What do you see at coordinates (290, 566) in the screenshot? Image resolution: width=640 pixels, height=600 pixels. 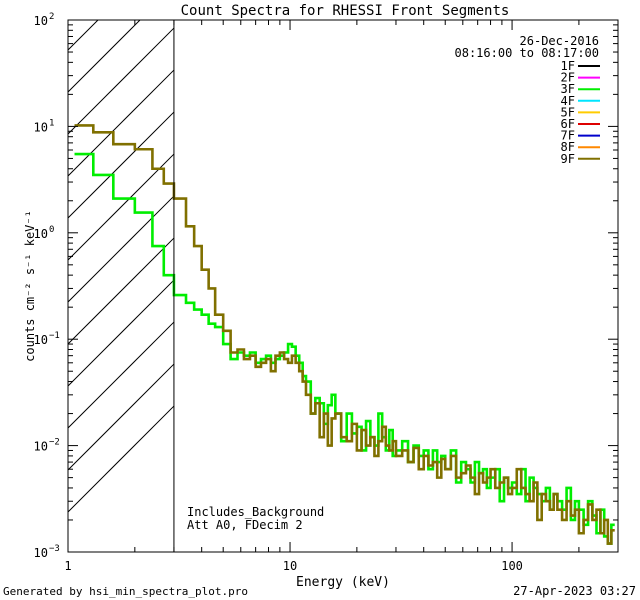 I see `x-tick-label: 10` at bounding box center [290, 566].